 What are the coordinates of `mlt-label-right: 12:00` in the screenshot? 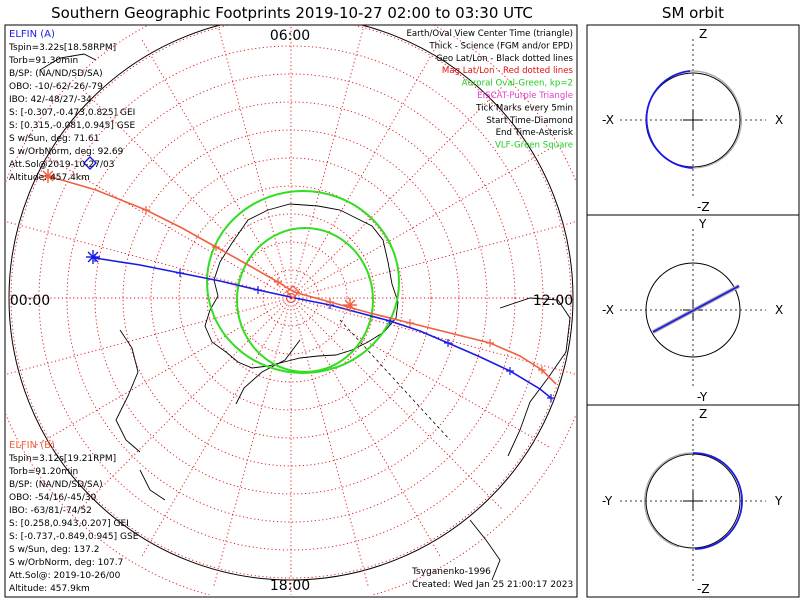 It's located at (553, 301).